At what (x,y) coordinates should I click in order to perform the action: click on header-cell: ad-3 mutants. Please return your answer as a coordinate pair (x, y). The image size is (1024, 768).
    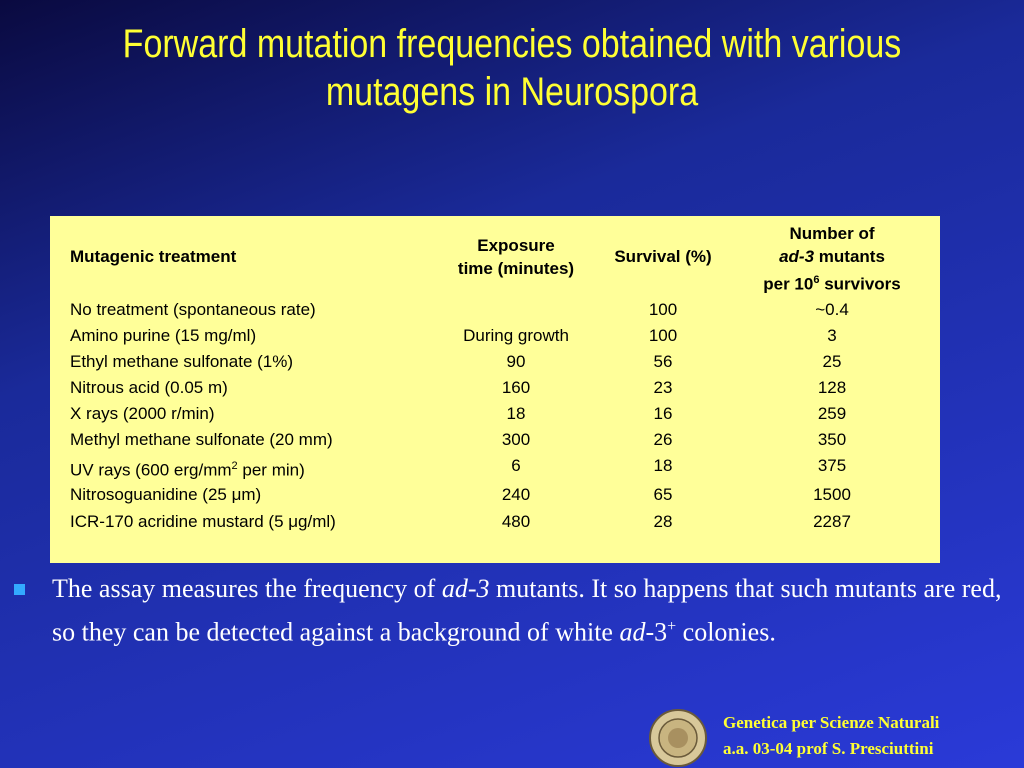
    Looking at the image, I should click on (832, 257).